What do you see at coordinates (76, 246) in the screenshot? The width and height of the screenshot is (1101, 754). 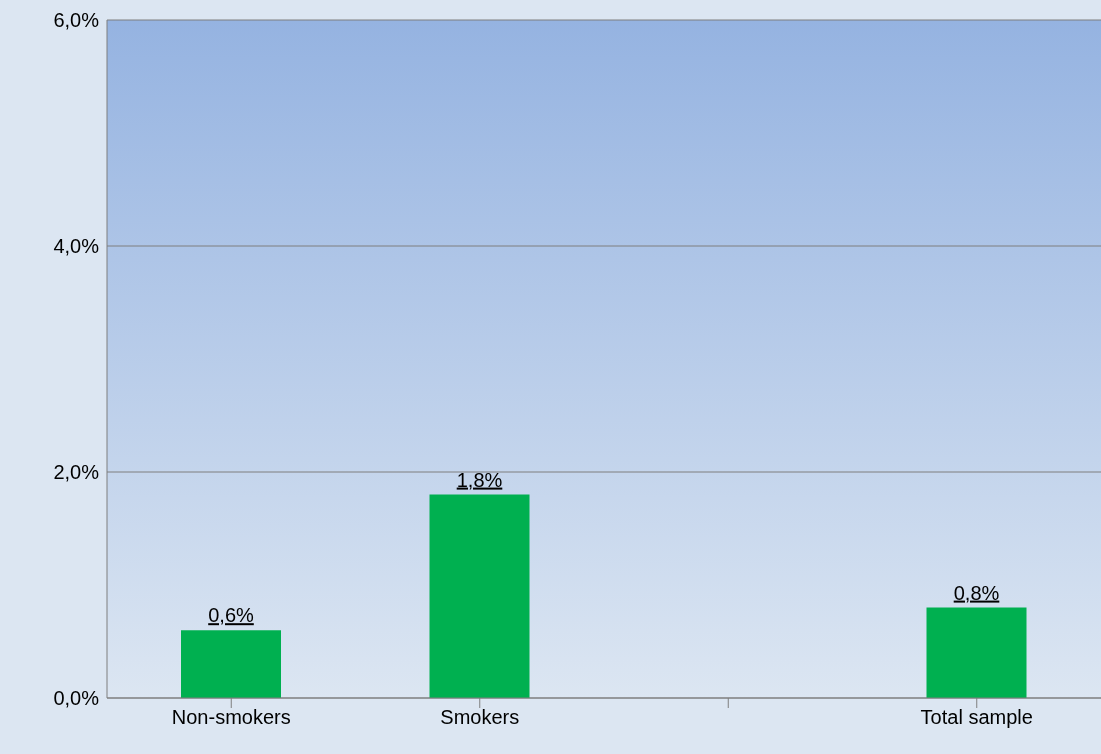 I see `y-tick-label: 4,0%` at bounding box center [76, 246].